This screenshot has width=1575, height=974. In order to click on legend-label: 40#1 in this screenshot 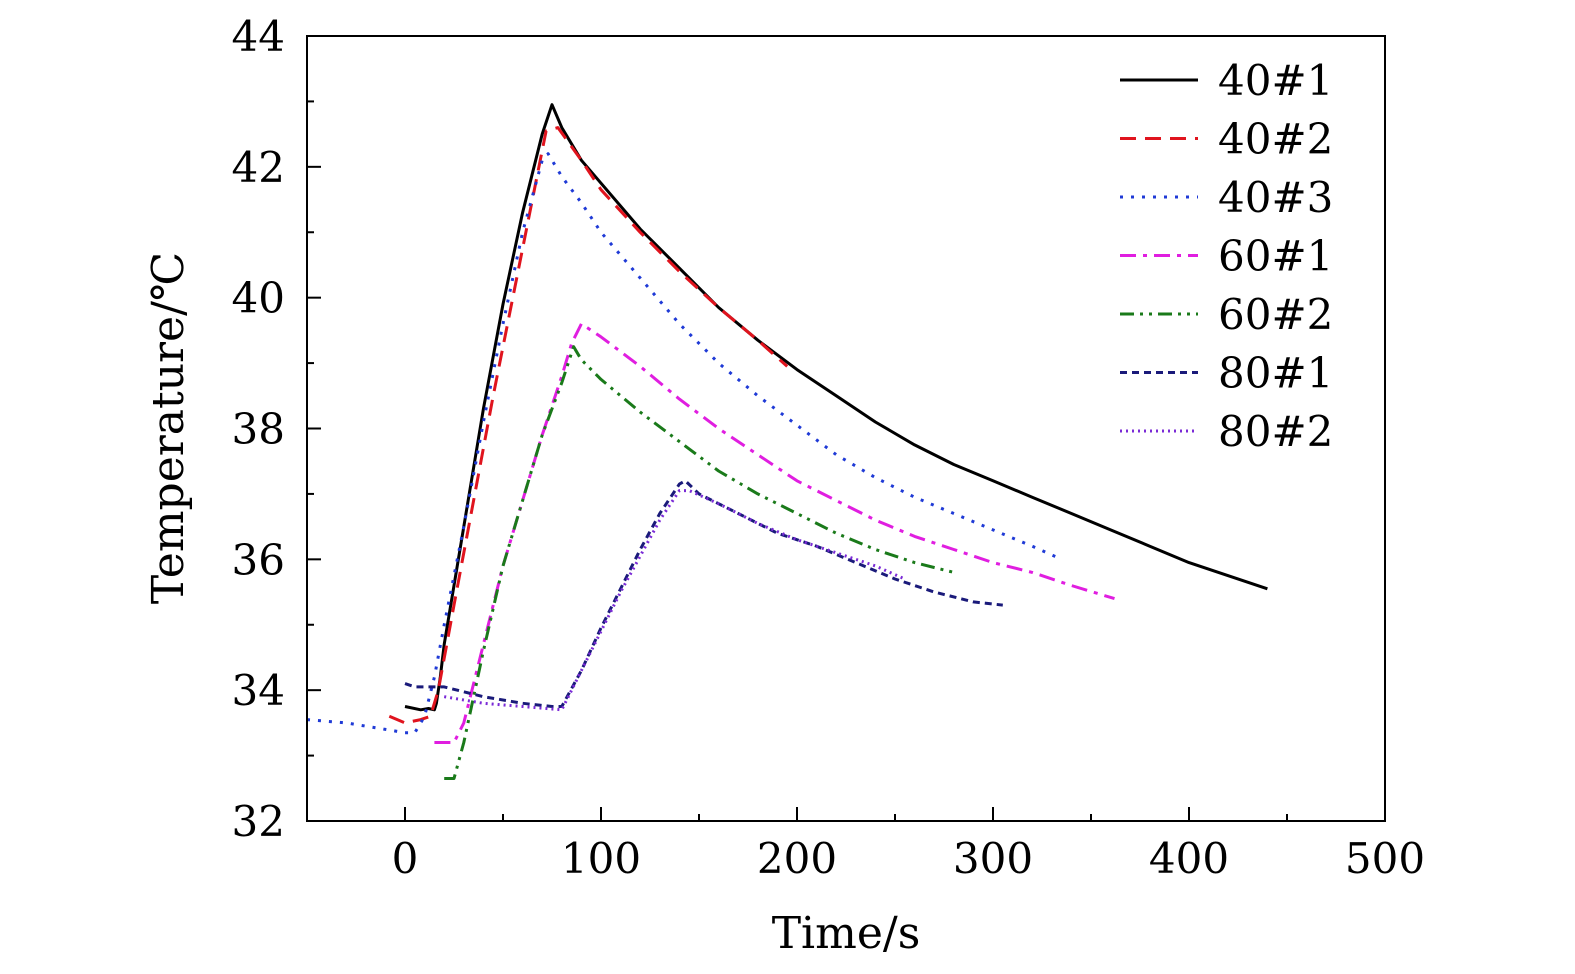, I will do `click(1275, 80)`.